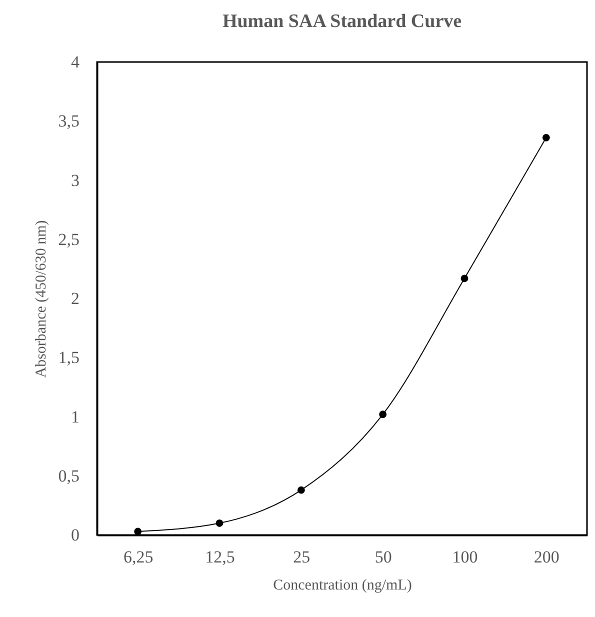 This screenshot has width=595, height=617. Describe the element at coordinates (75, 298) in the screenshot. I see `y-tick-label: 2` at that location.